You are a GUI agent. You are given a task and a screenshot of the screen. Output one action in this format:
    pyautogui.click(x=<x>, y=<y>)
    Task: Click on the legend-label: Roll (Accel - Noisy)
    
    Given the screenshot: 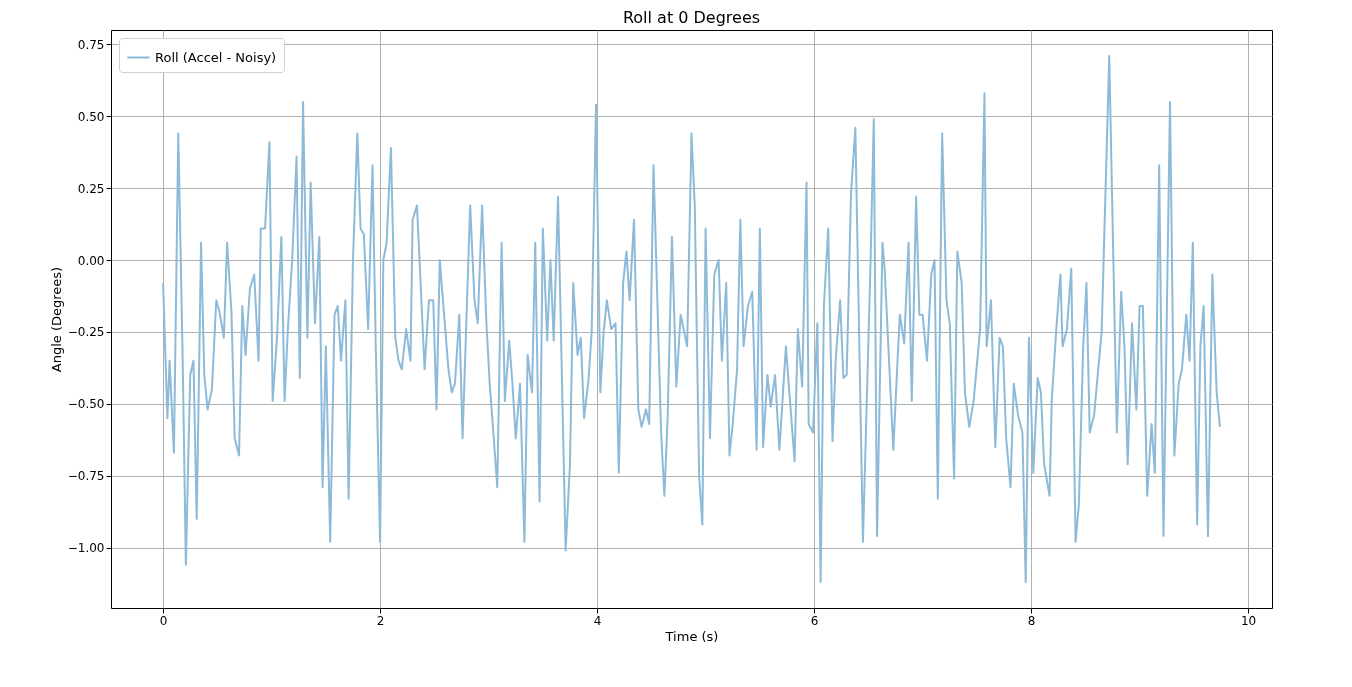 What is the action you would take?
    pyautogui.click(x=216, y=57)
    